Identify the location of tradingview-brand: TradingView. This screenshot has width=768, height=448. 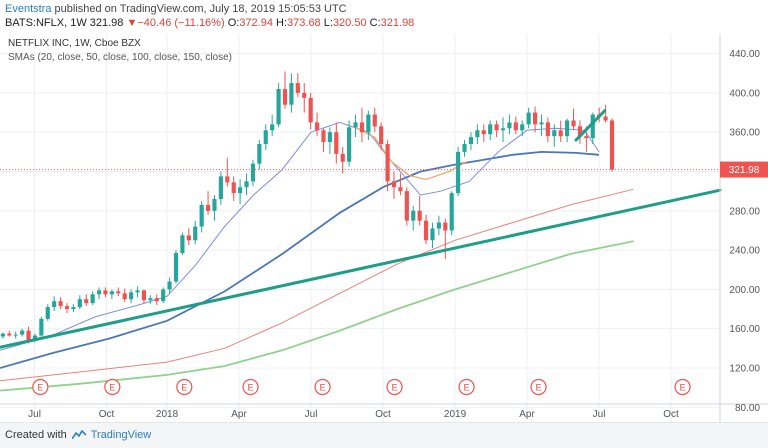
(121, 435).